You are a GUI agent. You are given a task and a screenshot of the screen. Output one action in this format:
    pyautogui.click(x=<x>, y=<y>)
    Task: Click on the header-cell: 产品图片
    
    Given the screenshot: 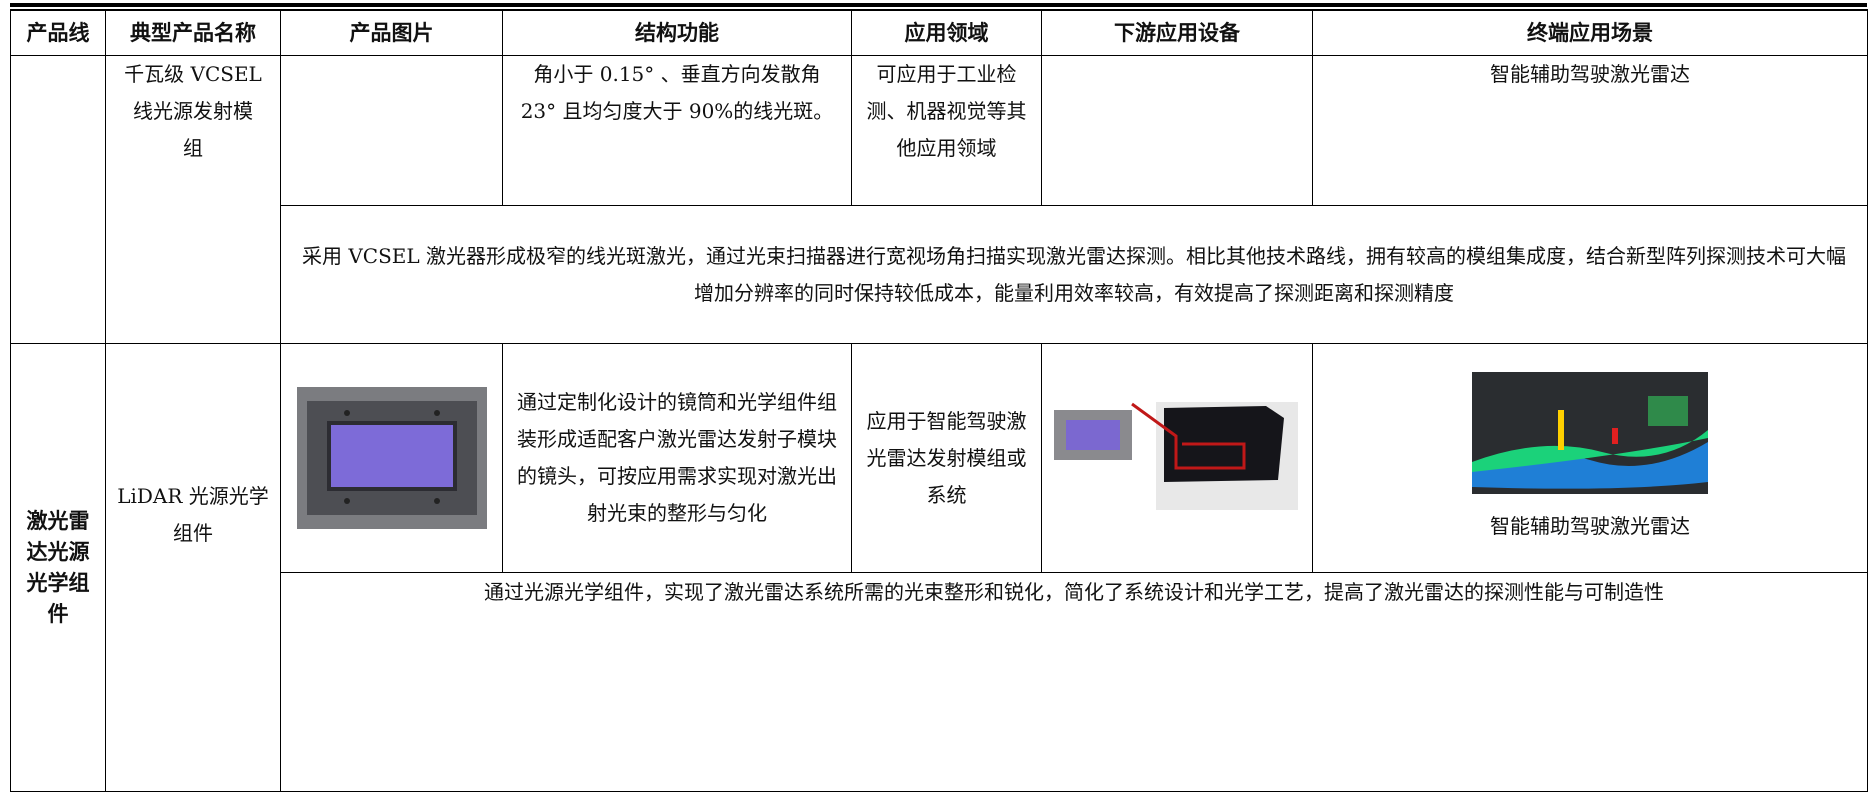 What is the action you would take?
    pyautogui.click(x=391, y=32)
    